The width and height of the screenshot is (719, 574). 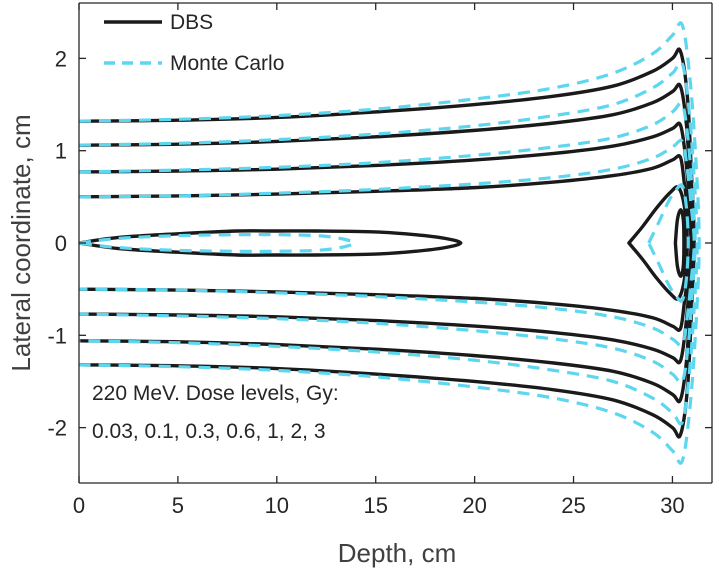 I want to click on y-axis-title: Lateral coordinate, cm, so click(x=21, y=242).